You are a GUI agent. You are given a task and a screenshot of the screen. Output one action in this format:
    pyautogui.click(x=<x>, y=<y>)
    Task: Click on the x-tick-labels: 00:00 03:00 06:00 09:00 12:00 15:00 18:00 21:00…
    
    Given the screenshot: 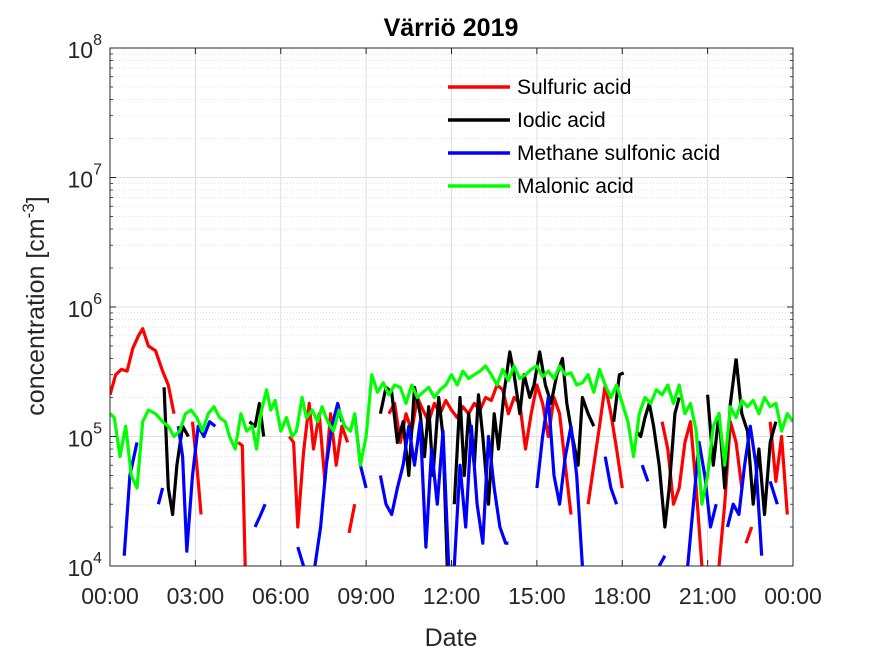 What is the action you would take?
    pyautogui.click(x=451, y=596)
    